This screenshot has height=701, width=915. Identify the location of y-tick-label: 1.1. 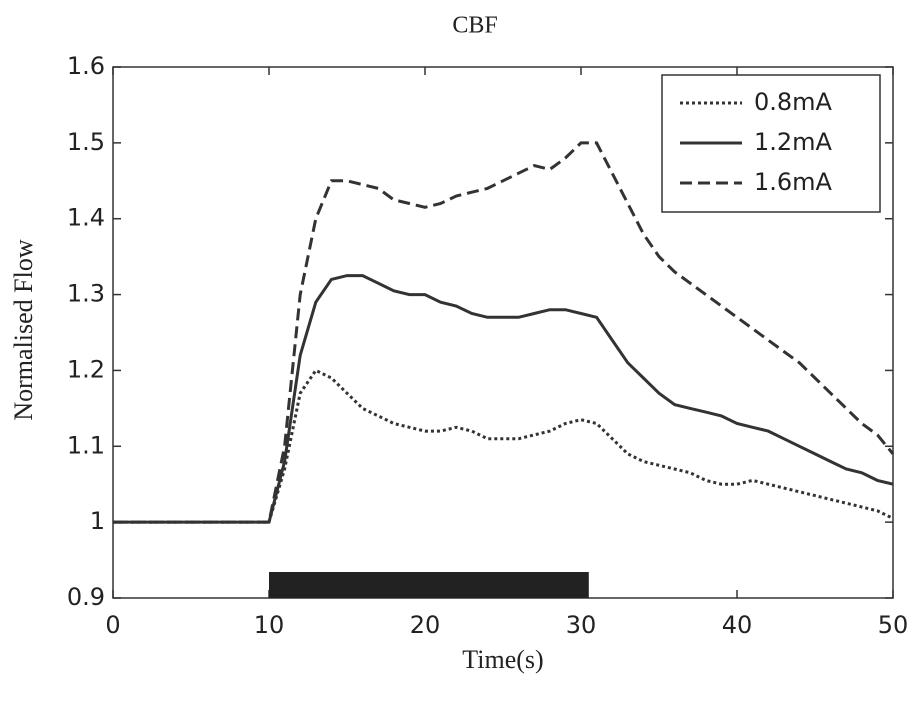
(86, 445).